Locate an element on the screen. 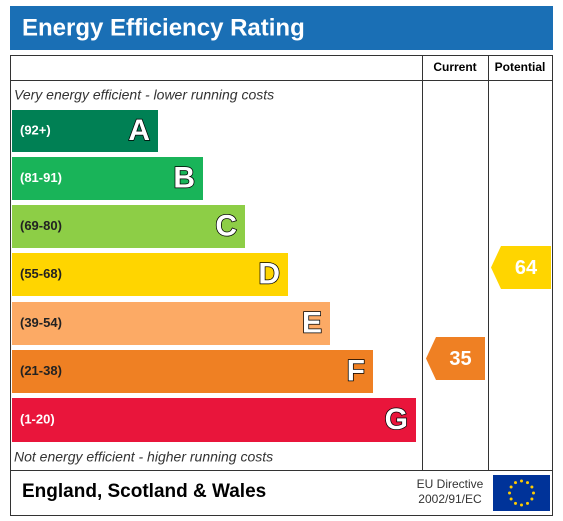 The height and width of the screenshot is (521, 563). band-letter: E is located at coordinates (312, 322).